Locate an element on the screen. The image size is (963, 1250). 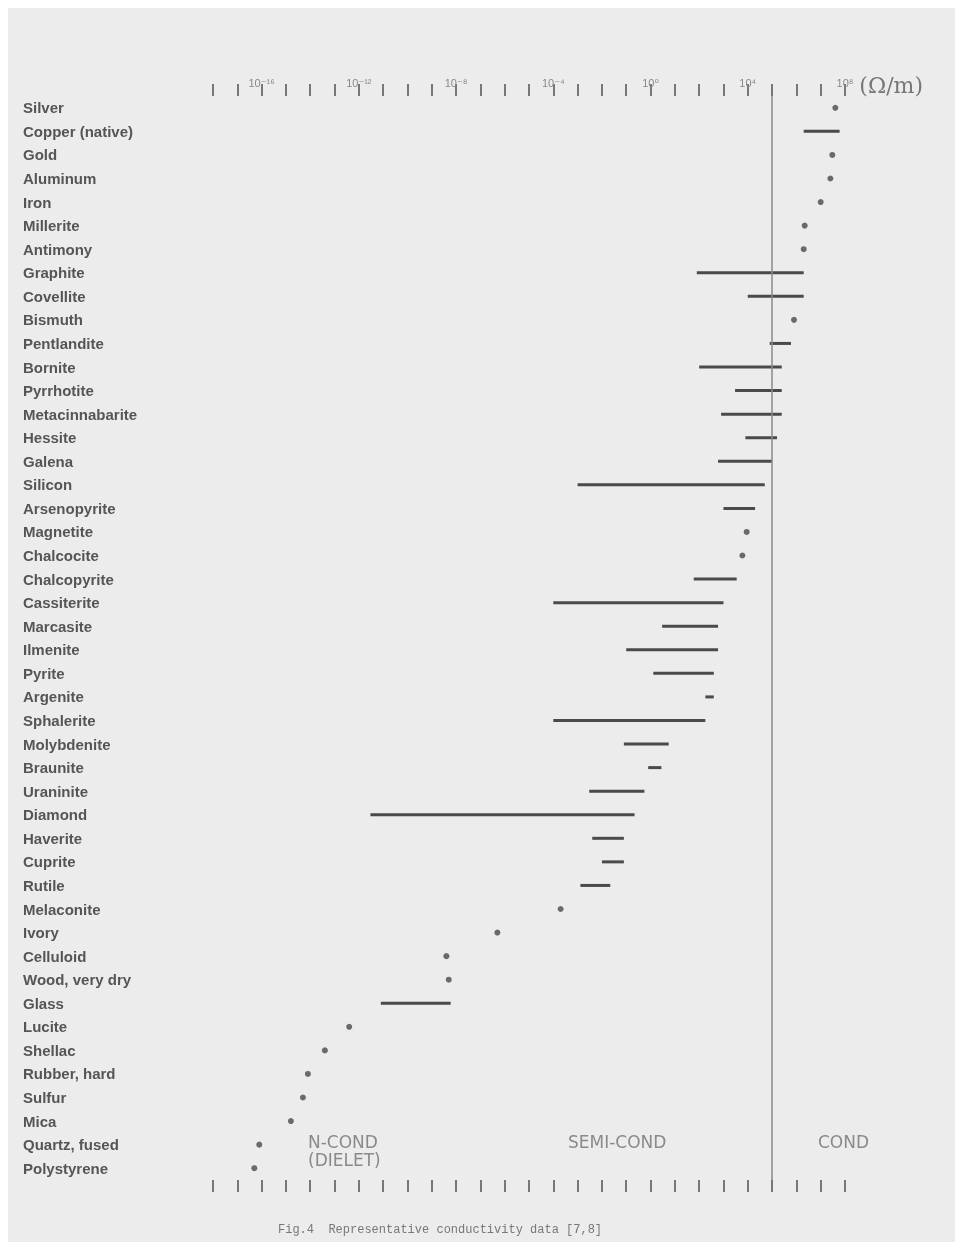
y-tick-label: Ivory is located at coordinates (41, 933).